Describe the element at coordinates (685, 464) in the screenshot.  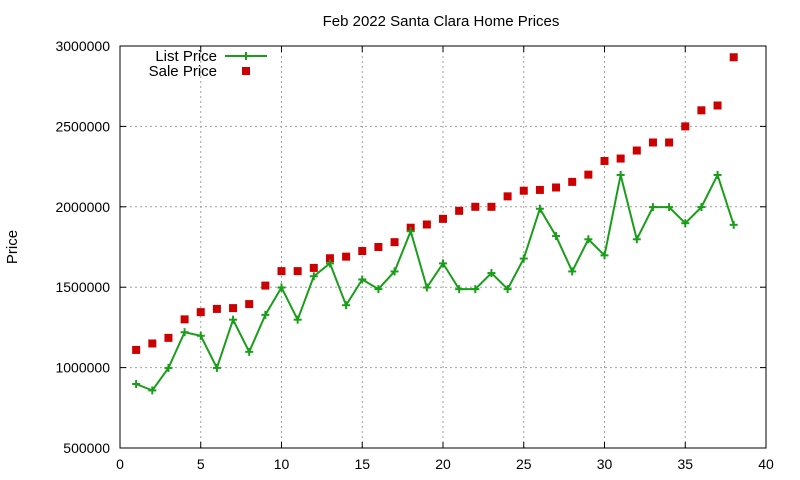
I see `x-tick-label: 35` at that location.